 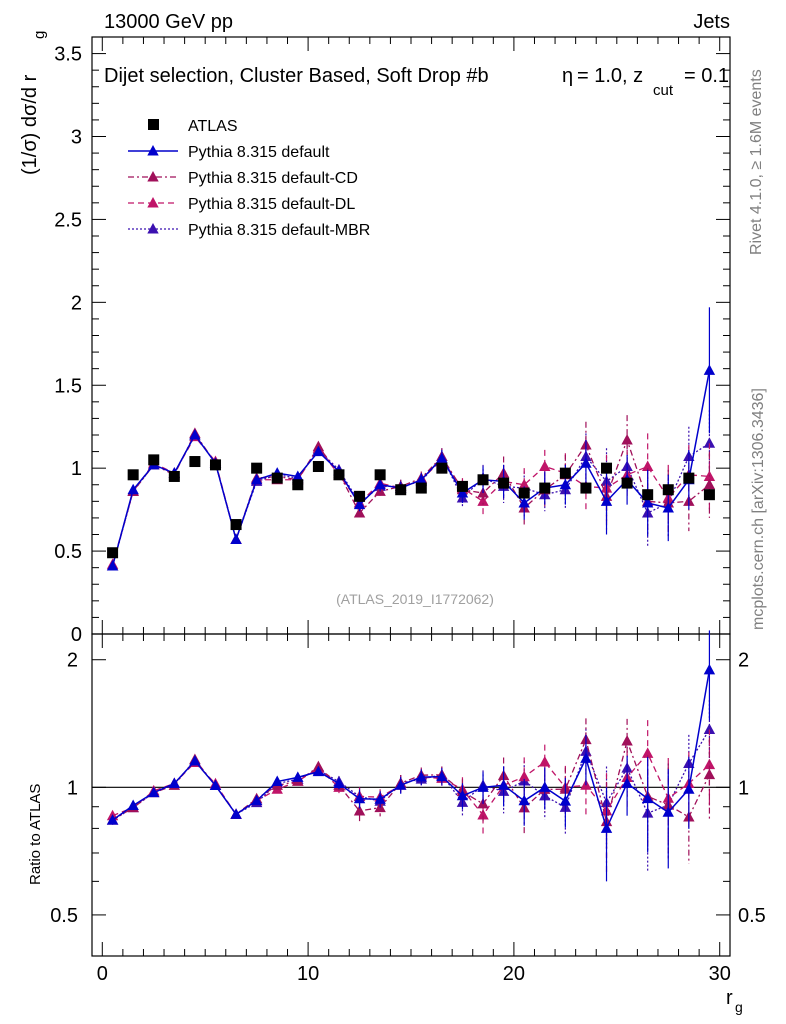 I want to click on title-beta-symbol: η, so click(x=567, y=76).